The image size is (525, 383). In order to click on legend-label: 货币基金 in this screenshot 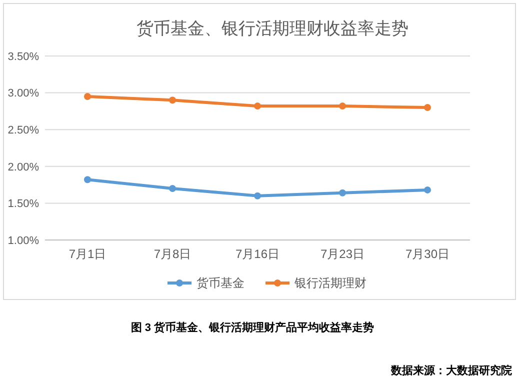, I will do `click(220, 283)`.